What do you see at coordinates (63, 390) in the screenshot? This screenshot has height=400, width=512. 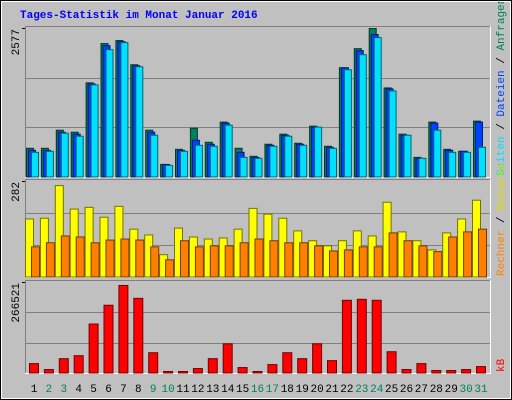 I see `x-tick-label: 3` at bounding box center [63, 390].